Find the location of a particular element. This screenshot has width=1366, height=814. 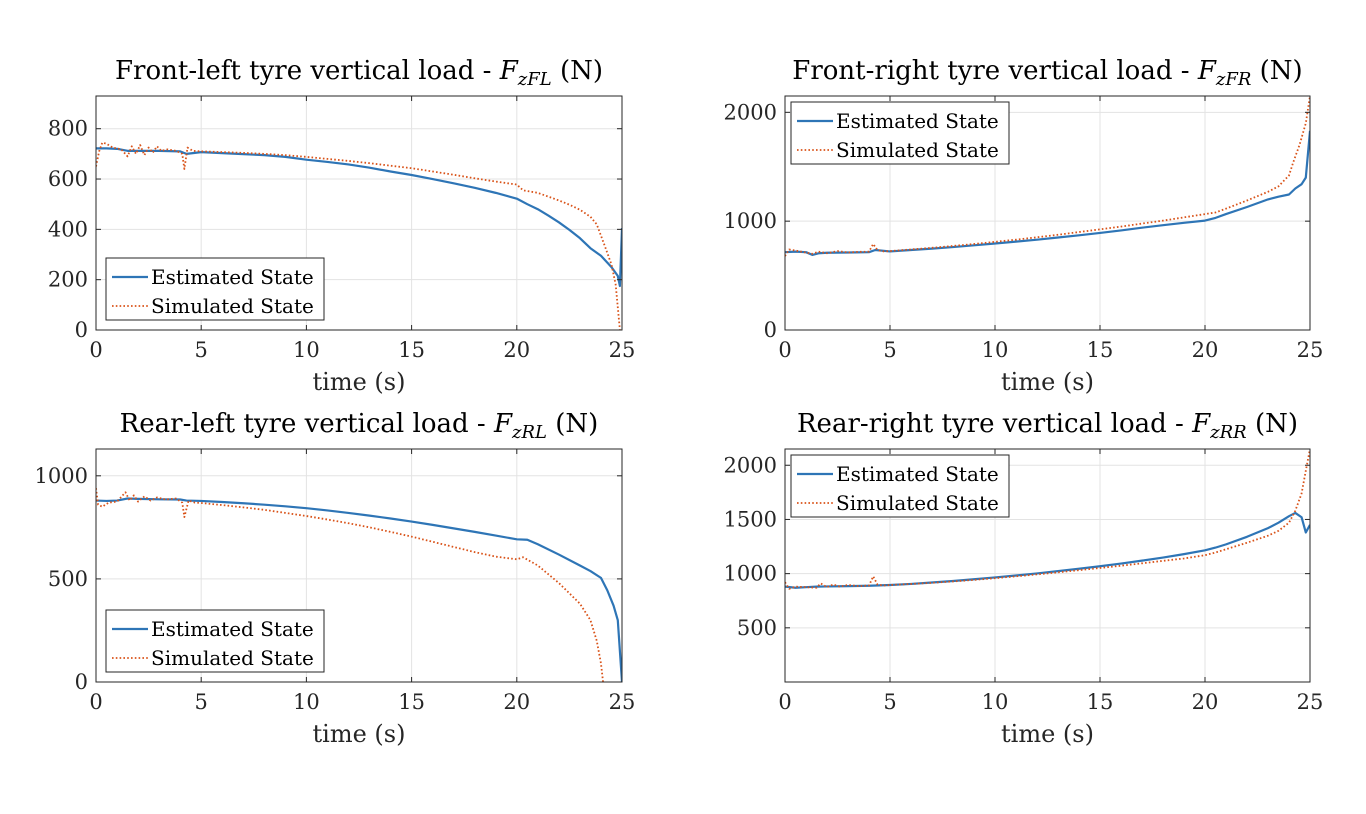

y-tick-label: 1500 is located at coordinates (750, 519).